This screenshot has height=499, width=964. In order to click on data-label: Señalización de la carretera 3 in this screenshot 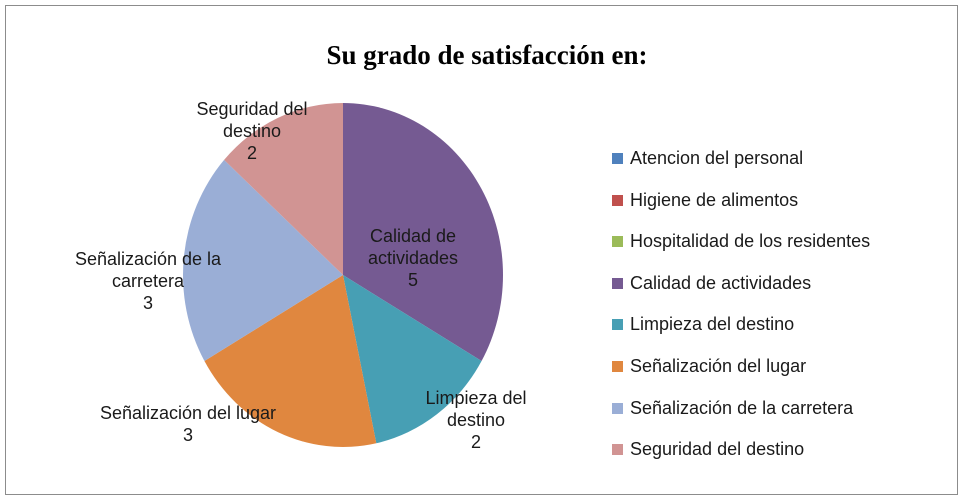, I will do `click(148, 281)`.